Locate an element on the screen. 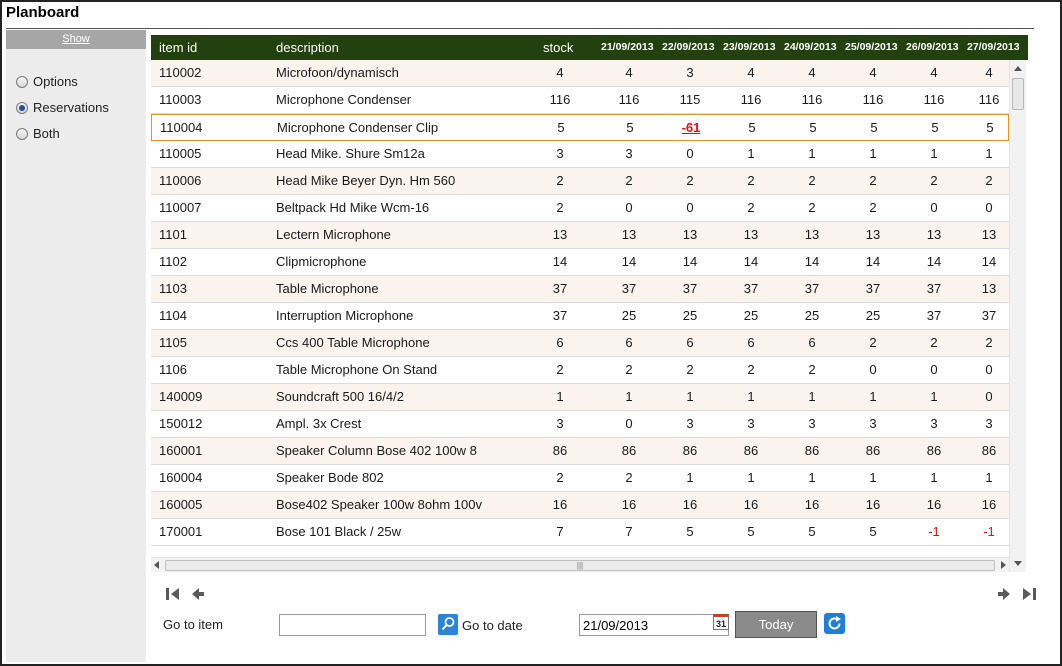  table-row: 1103 Table Microphone 37 37 37 37 37 37 37 13 is located at coordinates (580, 289).